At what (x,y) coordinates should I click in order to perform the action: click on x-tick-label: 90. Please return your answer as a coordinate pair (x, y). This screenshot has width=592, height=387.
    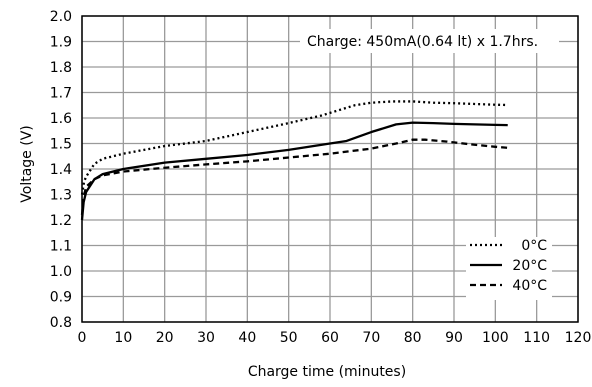
    Looking at the image, I should click on (454, 338).